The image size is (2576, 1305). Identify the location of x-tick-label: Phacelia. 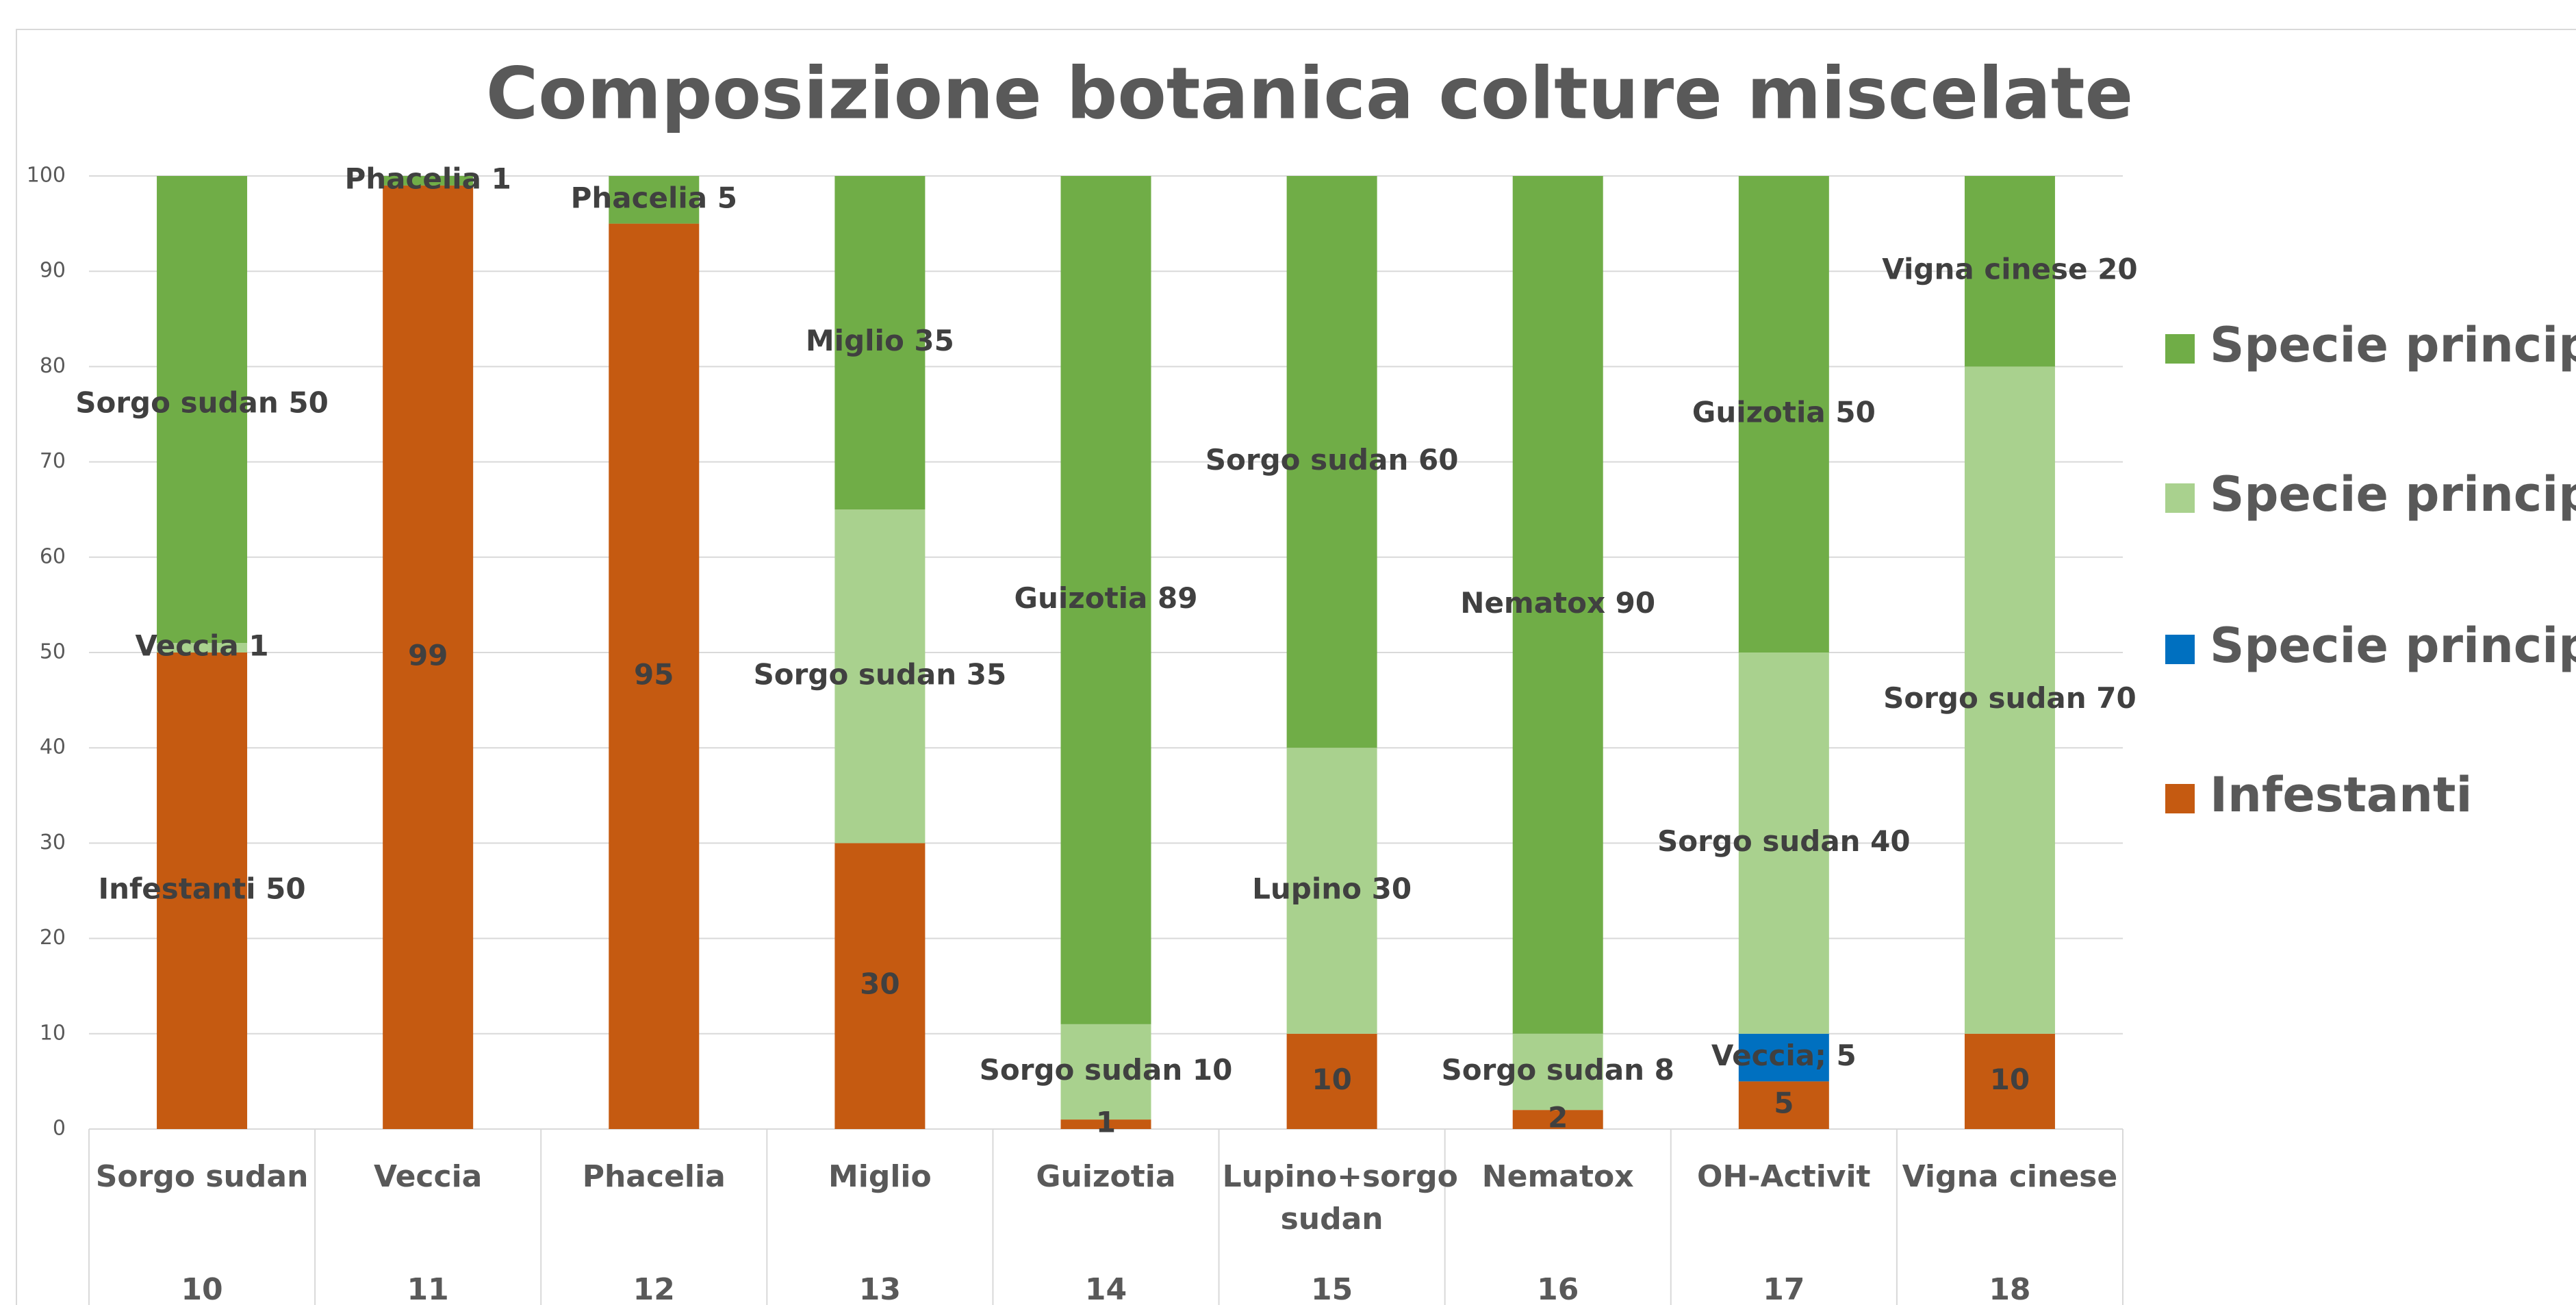
(654, 1176).